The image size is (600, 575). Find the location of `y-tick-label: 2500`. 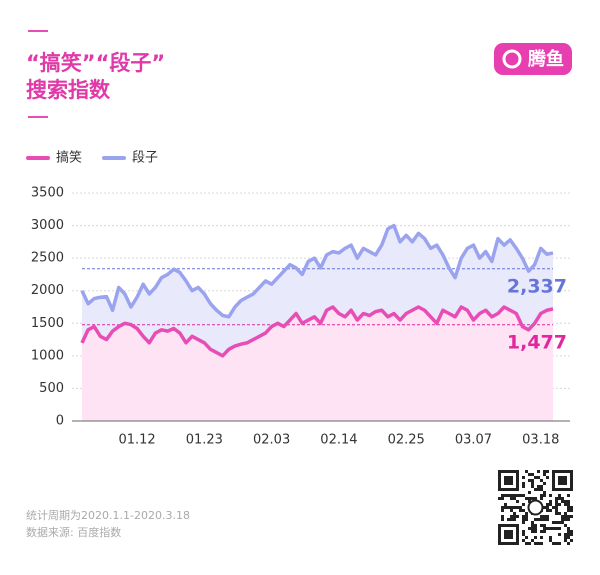

y-tick-label: 2500 is located at coordinates (47, 258).